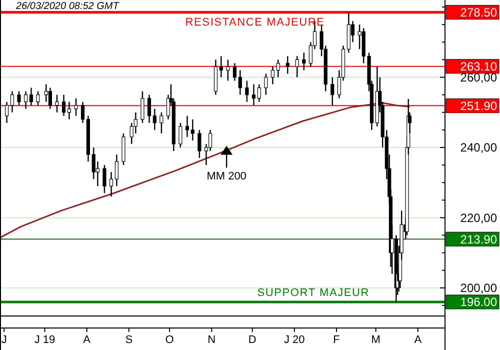 The image size is (500, 350). I want to click on x-tick-label: S, so click(129, 340).